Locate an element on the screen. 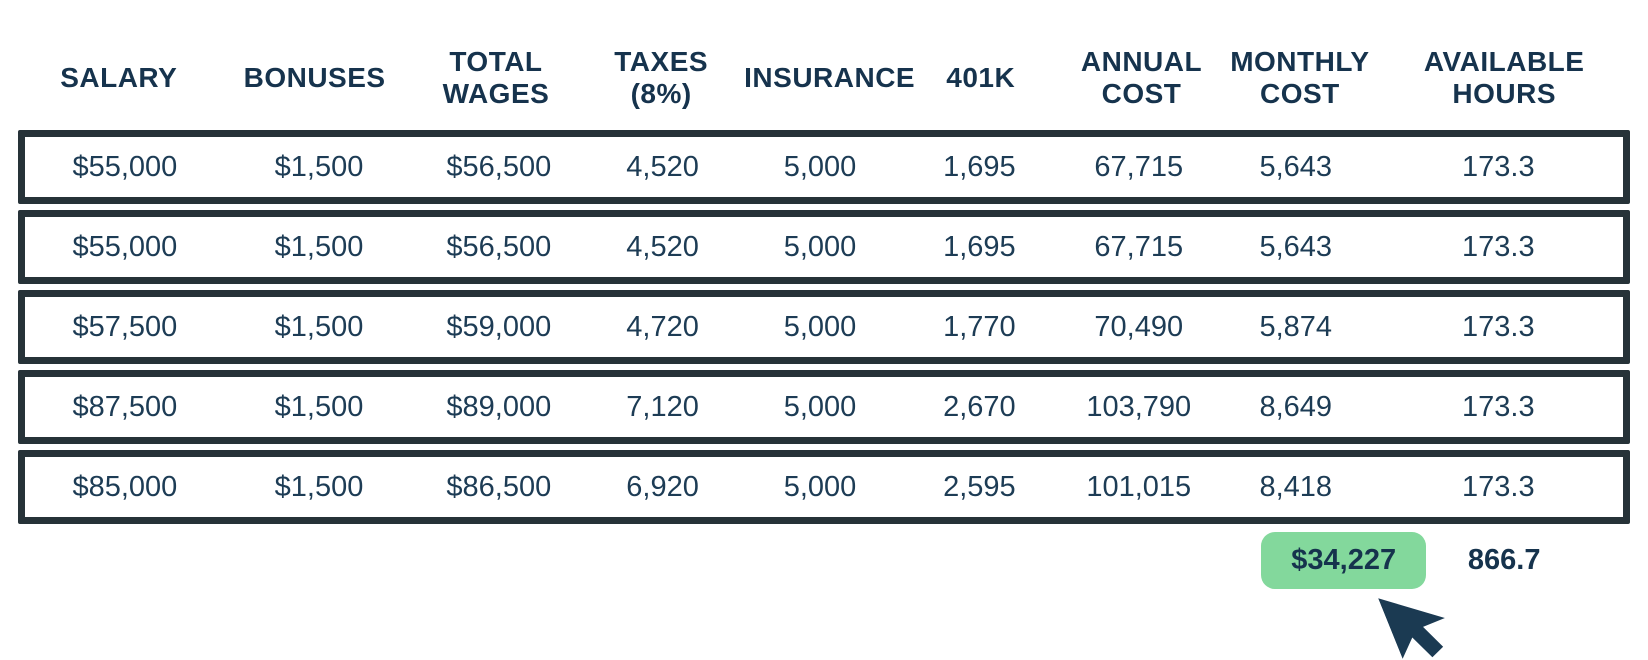 The height and width of the screenshot is (660, 1648). cell-taxes: 7,120 is located at coordinates (662, 406).